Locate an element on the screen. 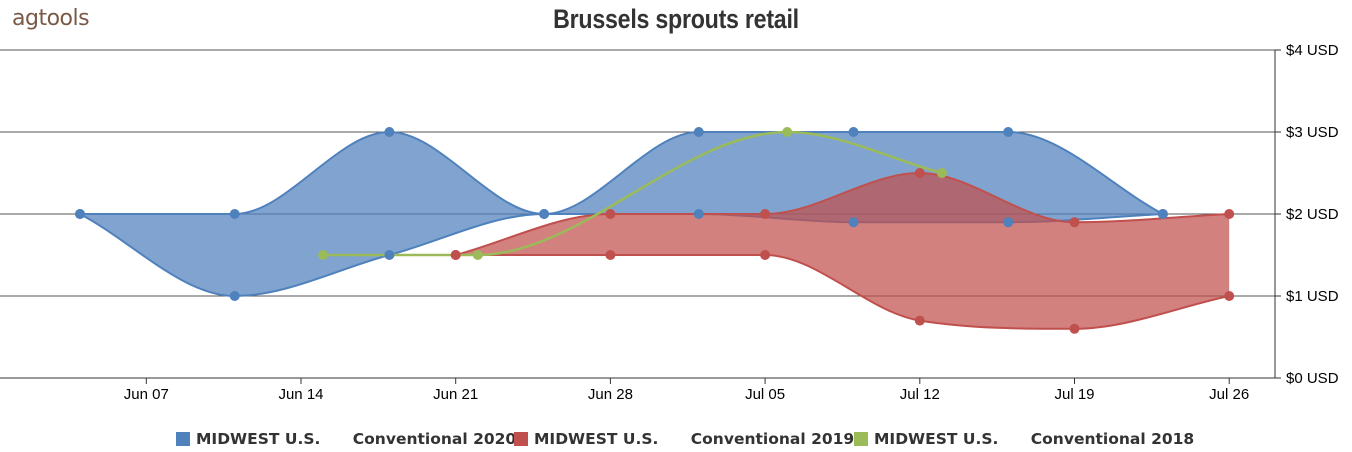 This screenshot has height=452, width=1352. chart-title: Brussels sprouts retail is located at coordinates (676, 19).